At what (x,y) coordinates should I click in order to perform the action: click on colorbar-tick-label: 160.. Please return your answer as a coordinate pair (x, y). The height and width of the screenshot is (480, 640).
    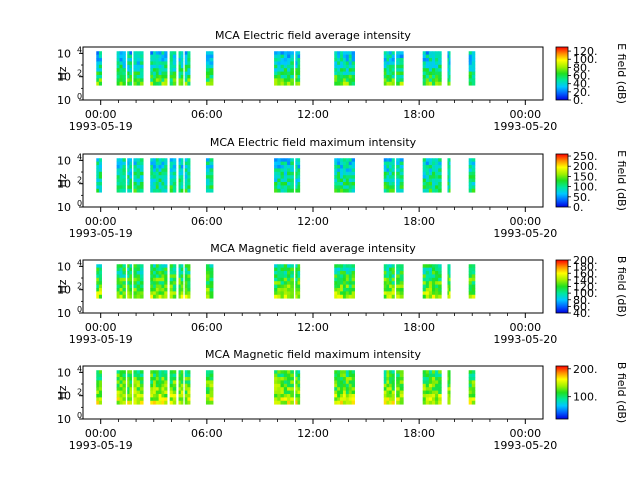
    Looking at the image, I should click on (585, 273).